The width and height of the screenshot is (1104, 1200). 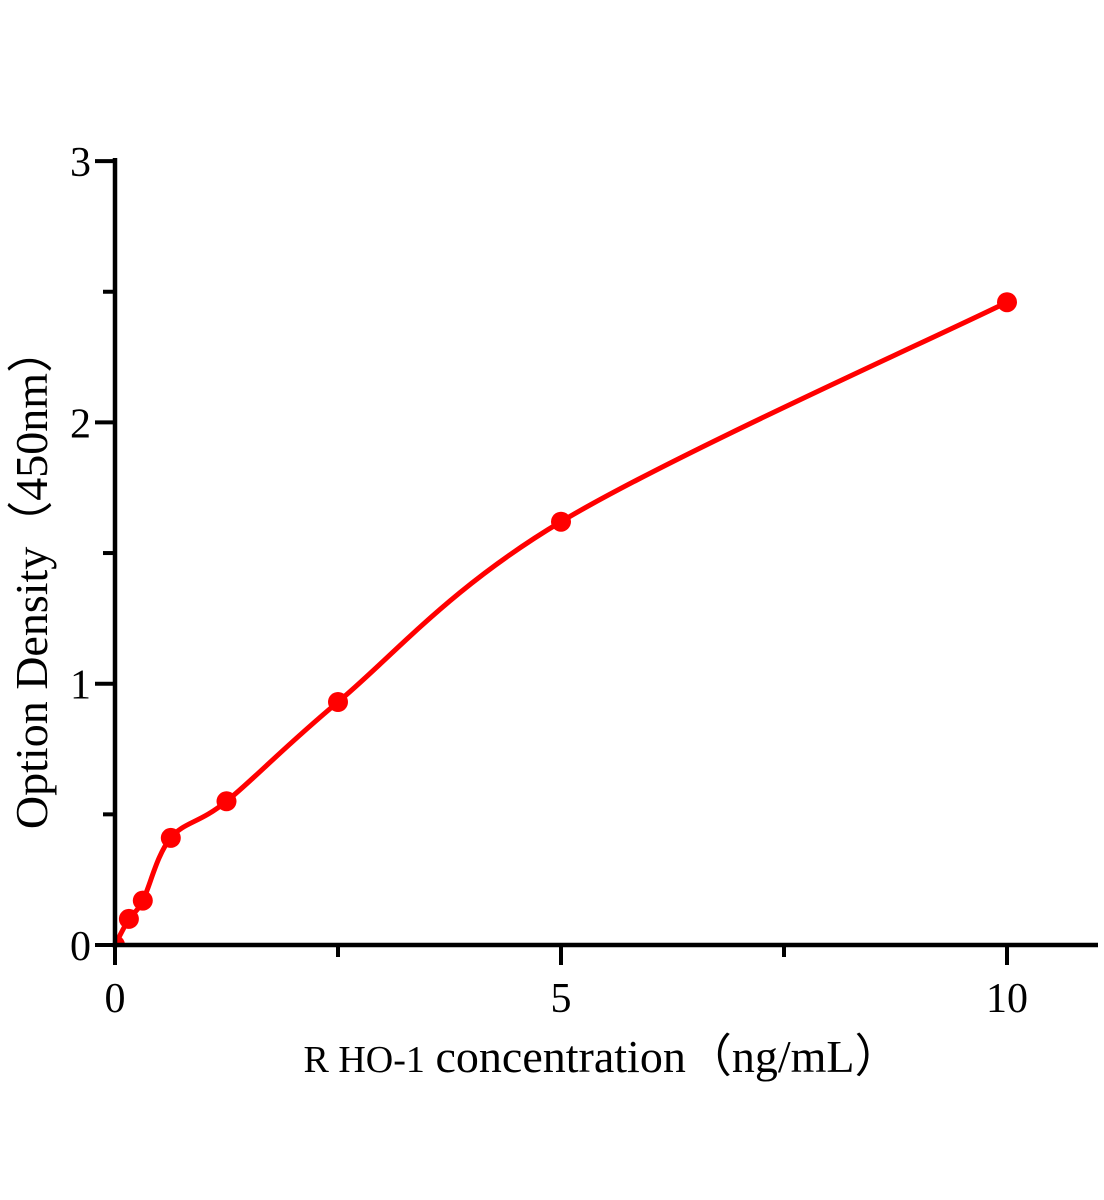 I want to click on y-axis-title: Option Density（450nm）, so click(x=31, y=578).